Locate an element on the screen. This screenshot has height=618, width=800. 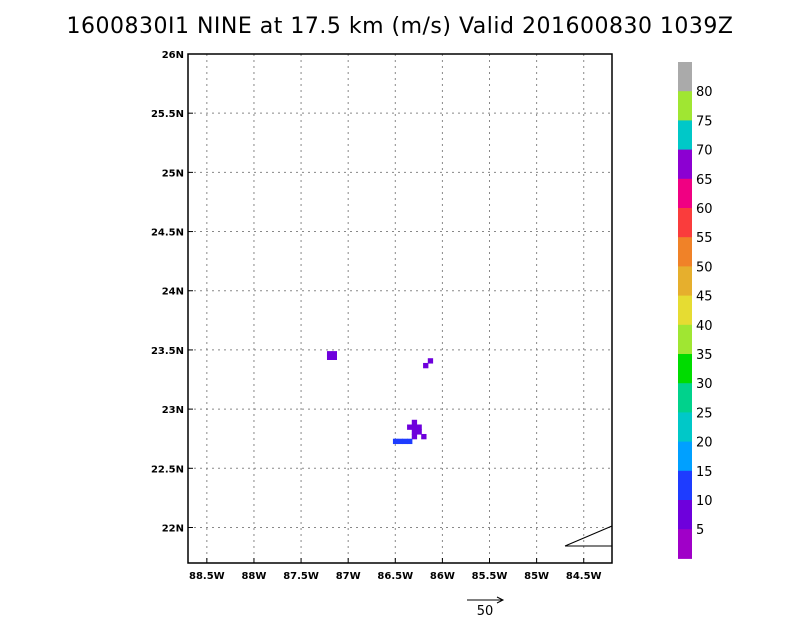
y-tick-label: 25N is located at coordinates (173, 173).